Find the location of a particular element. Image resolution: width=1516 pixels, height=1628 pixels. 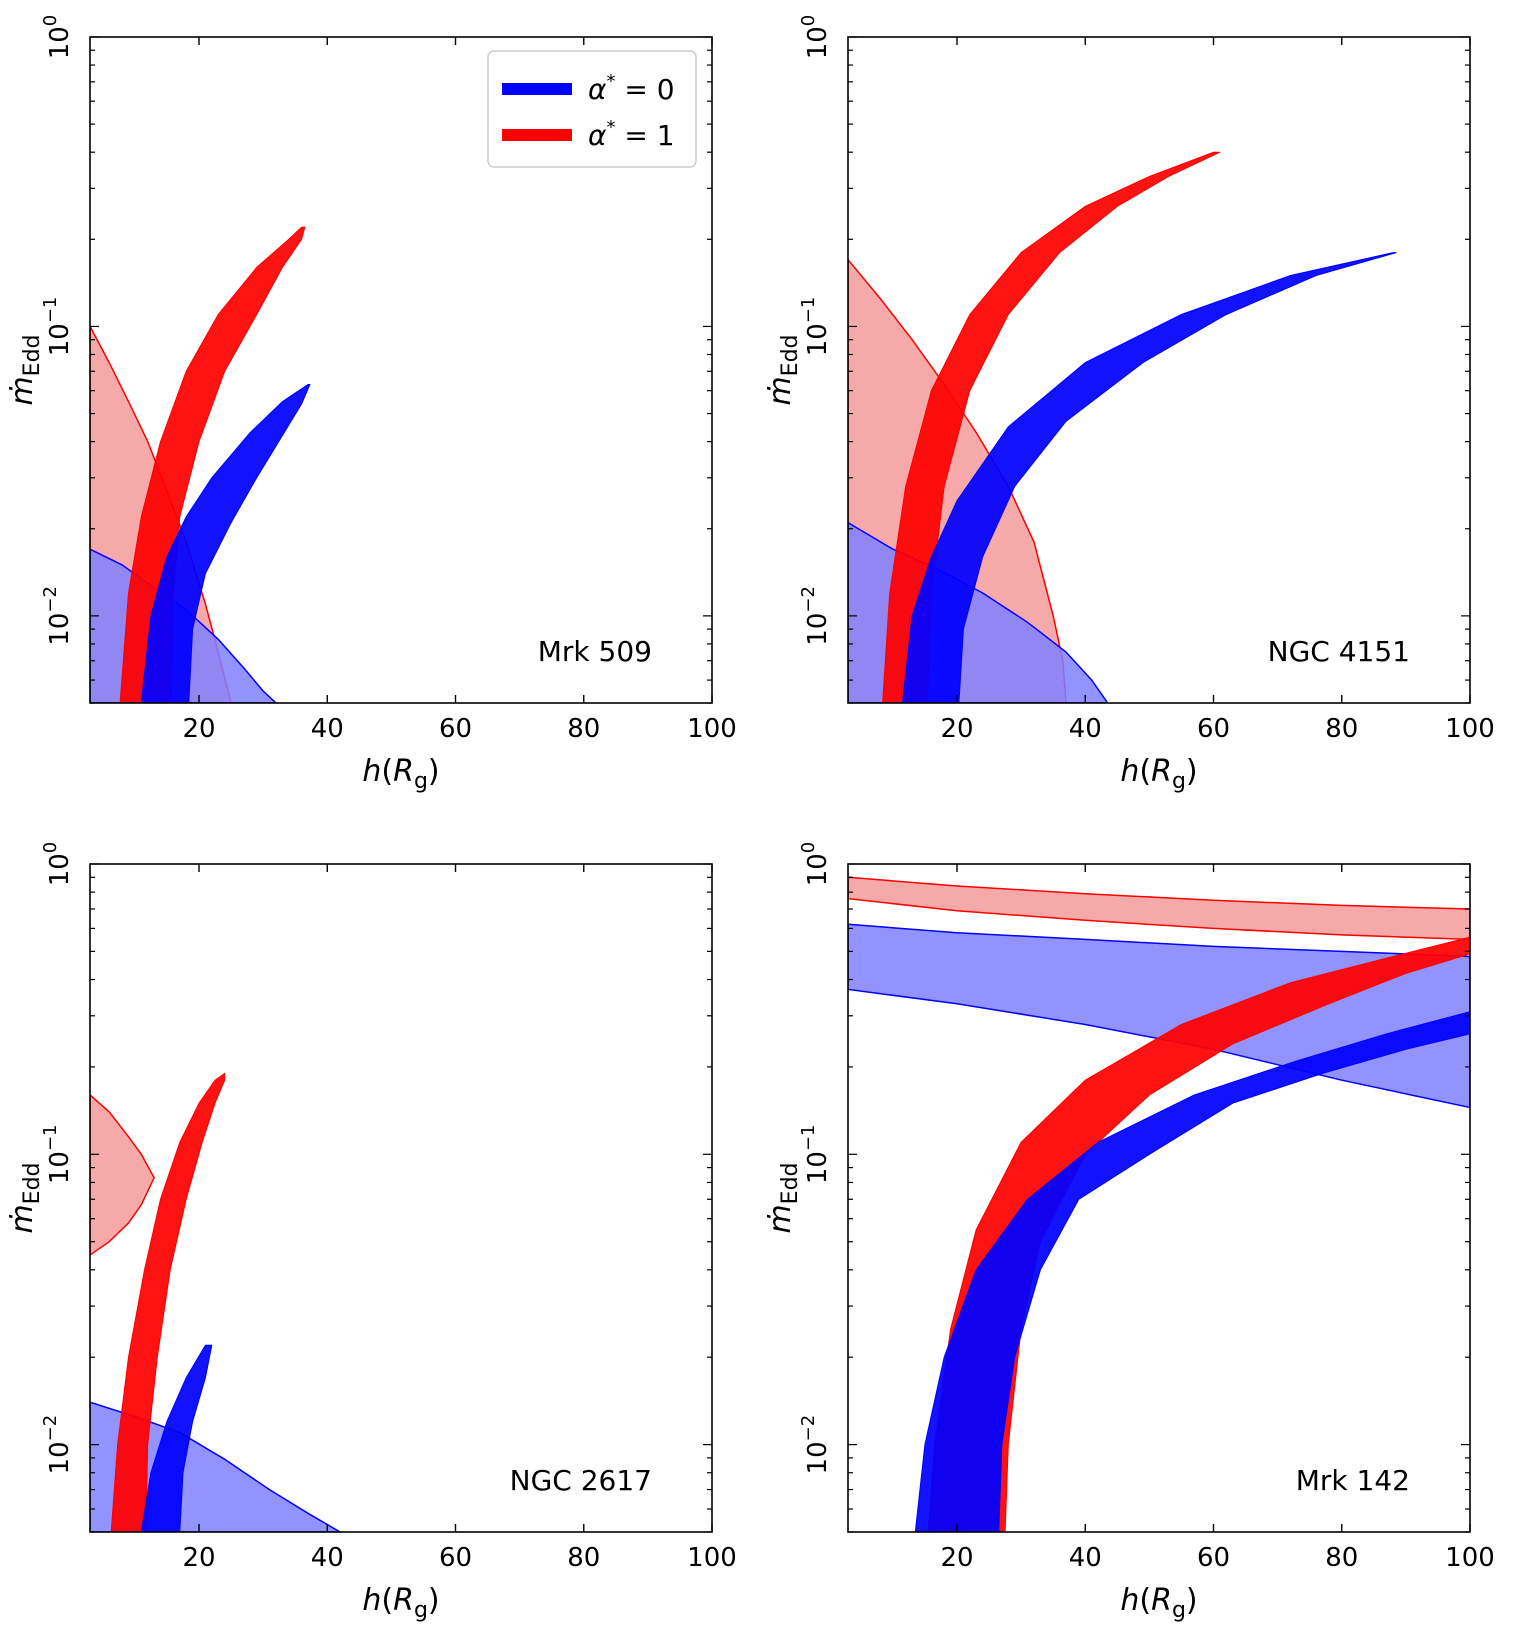

object-label: NGC 2617 is located at coordinates (581, 1480).